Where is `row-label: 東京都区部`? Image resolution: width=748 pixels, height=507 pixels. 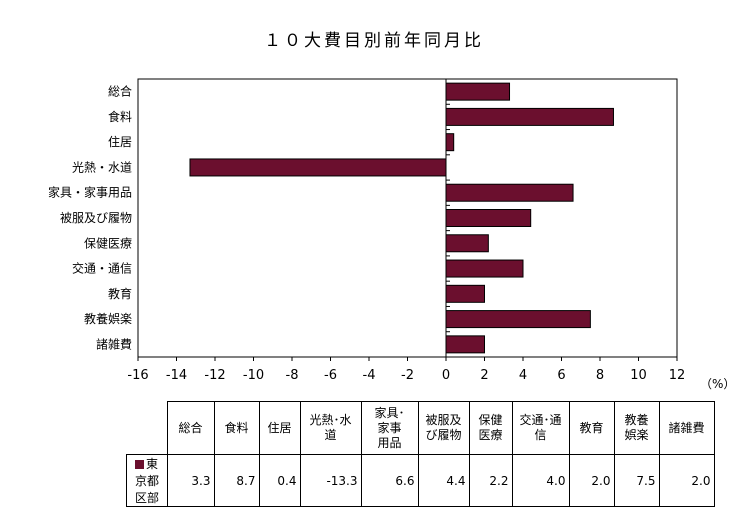
row-label: 東京都区部 is located at coordinates (147, 480).